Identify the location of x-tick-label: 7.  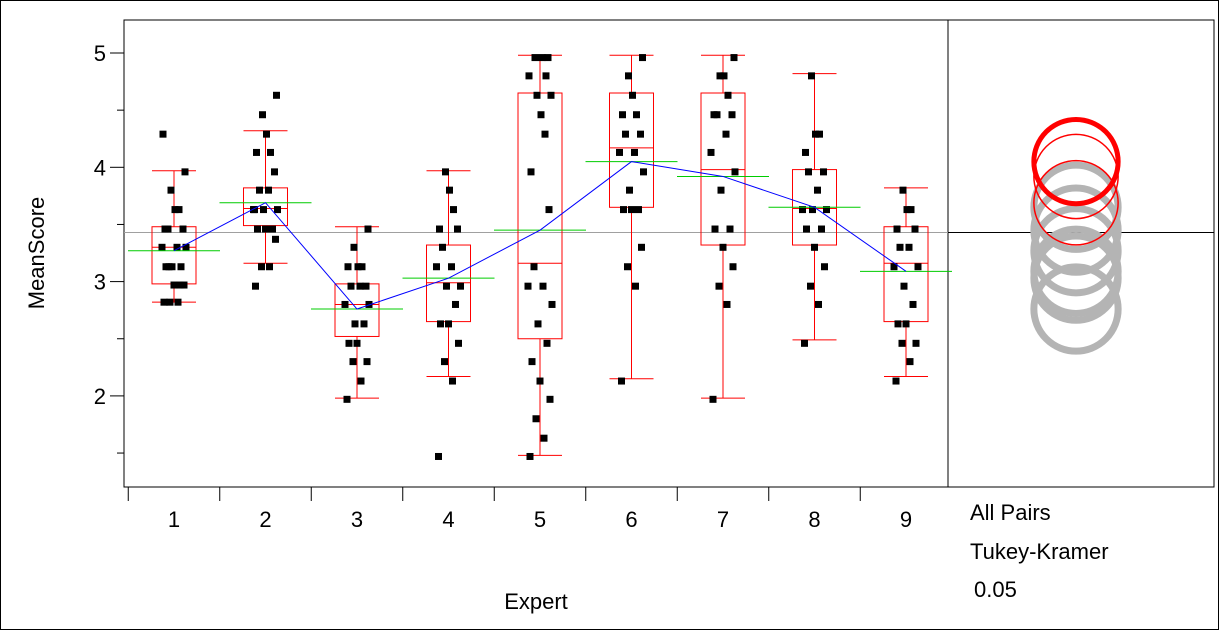
(723, 519).